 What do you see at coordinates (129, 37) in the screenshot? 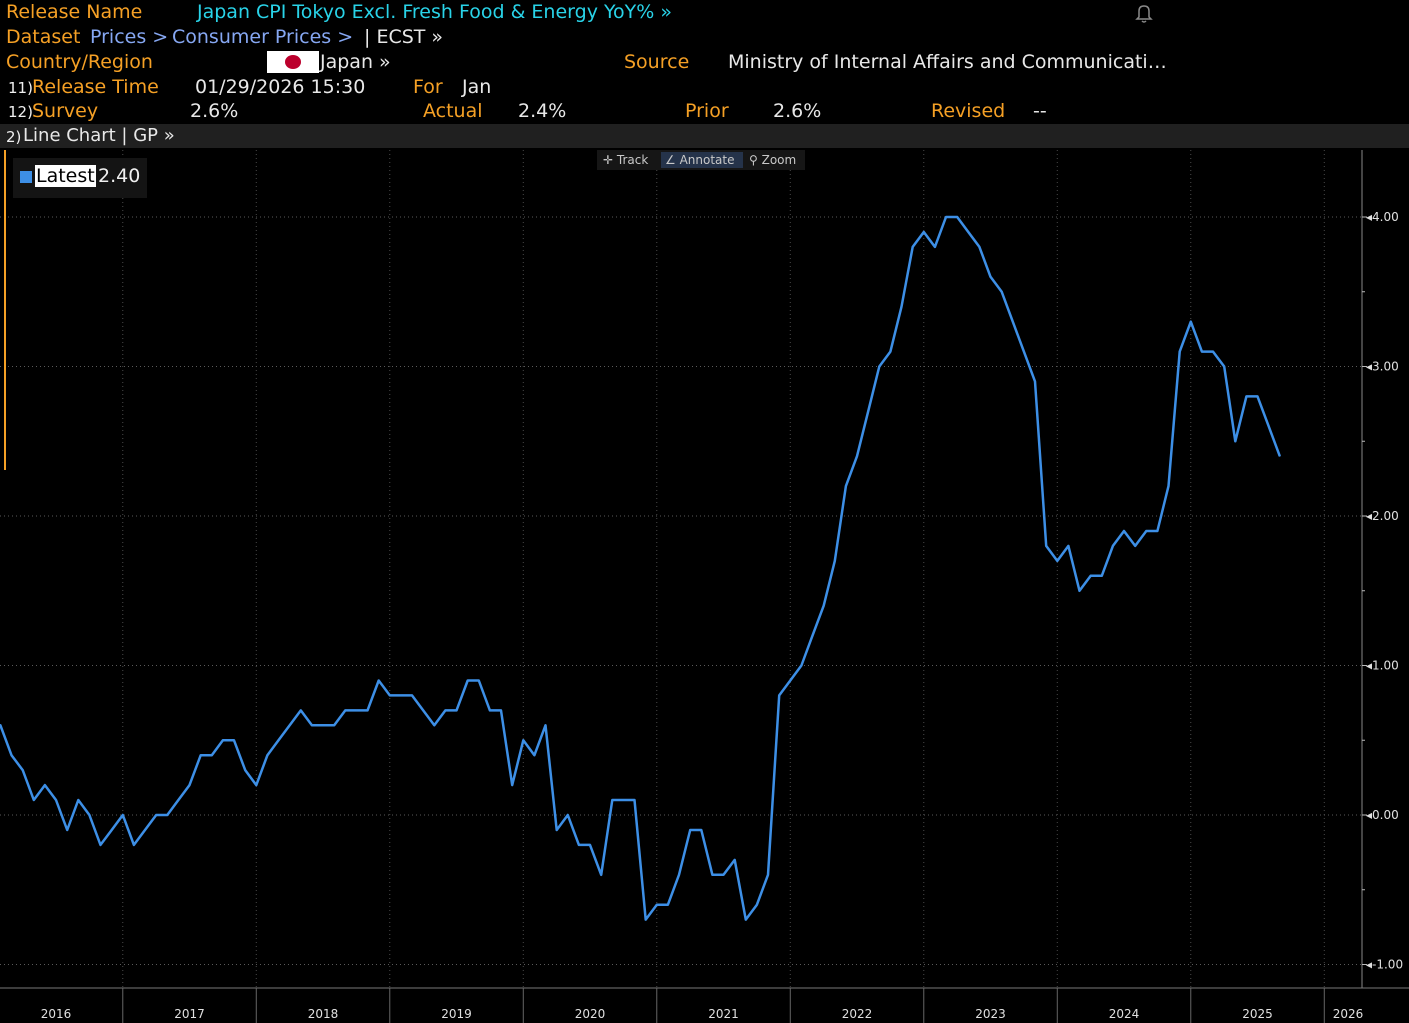
I see `breadcrumb-prices: Prices >` at bounding box center [129, 37].